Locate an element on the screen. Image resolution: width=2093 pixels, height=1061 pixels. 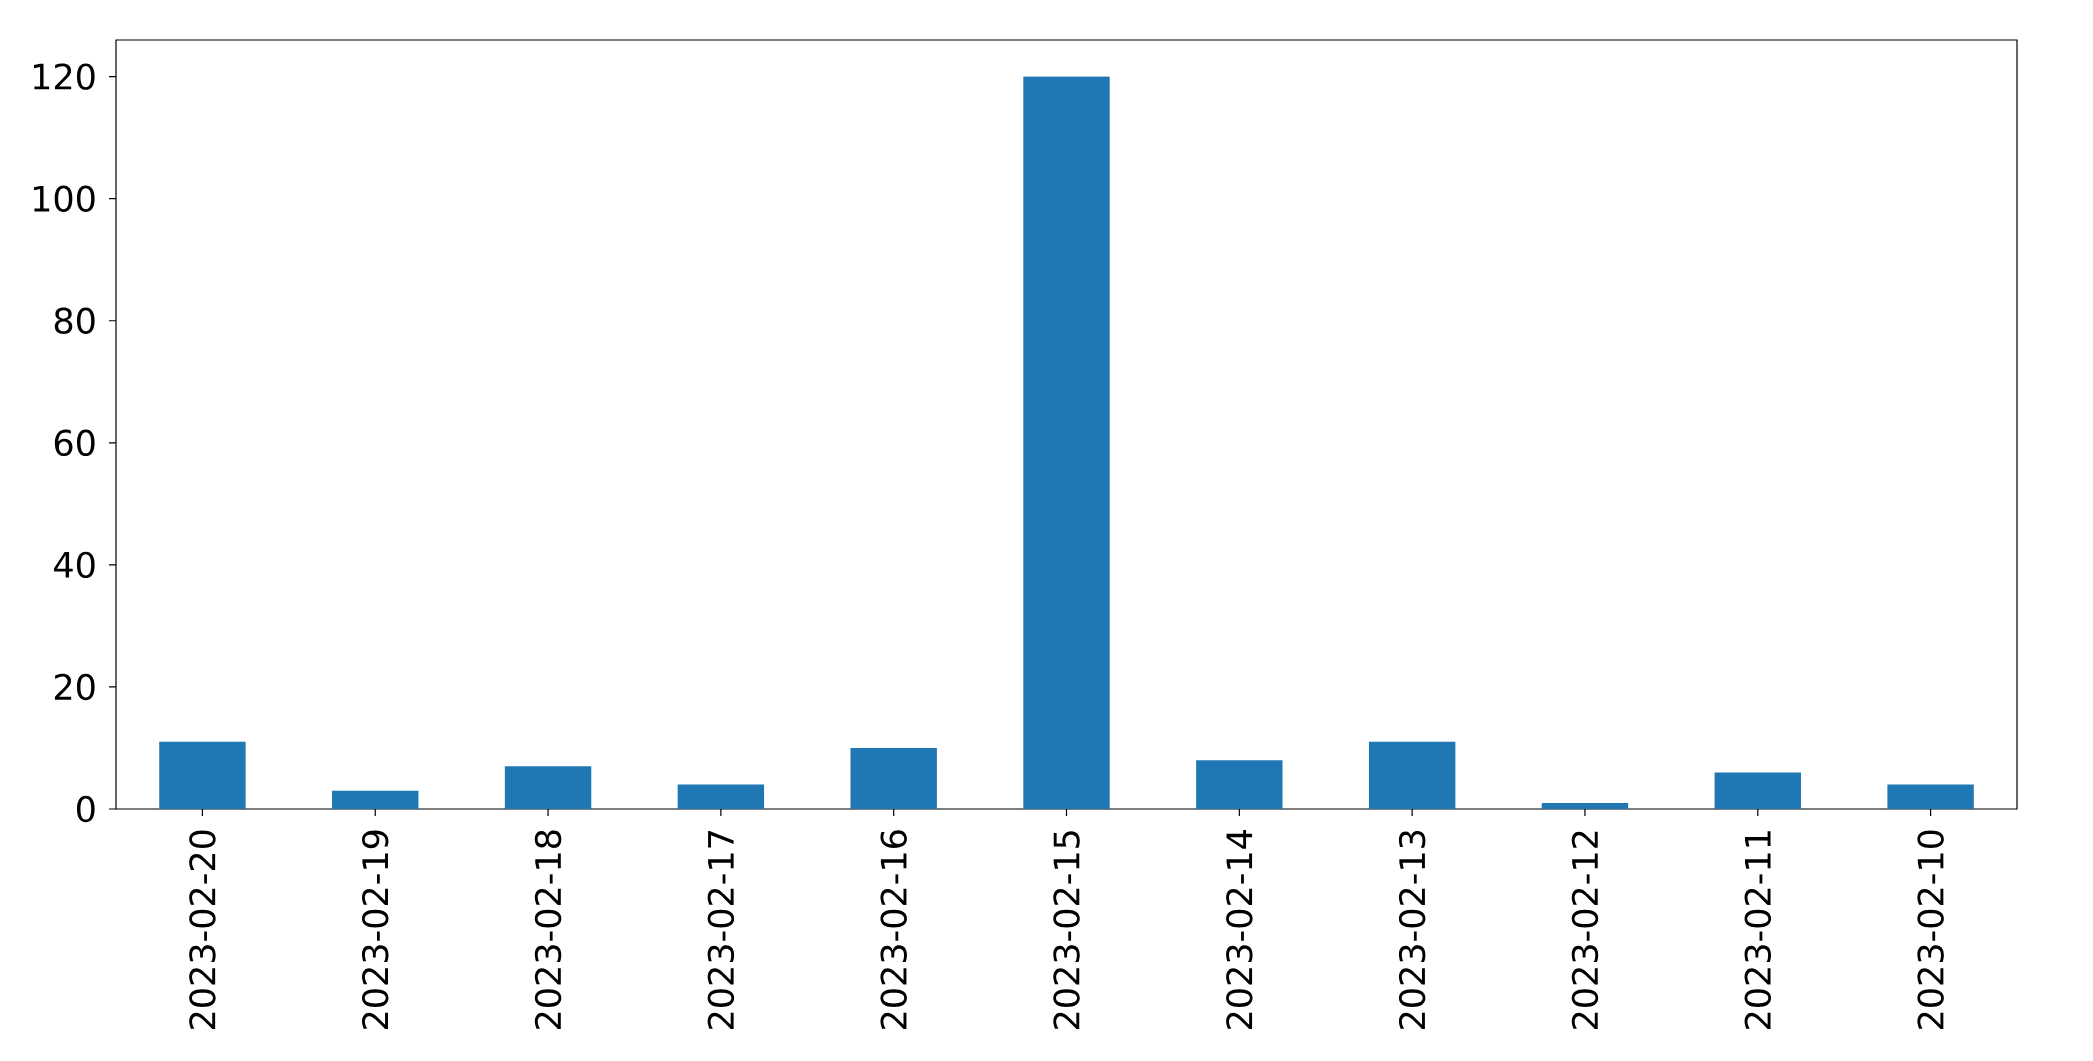
x-tick-label: 2023-02-13 is located at coordinates (1412, 929).